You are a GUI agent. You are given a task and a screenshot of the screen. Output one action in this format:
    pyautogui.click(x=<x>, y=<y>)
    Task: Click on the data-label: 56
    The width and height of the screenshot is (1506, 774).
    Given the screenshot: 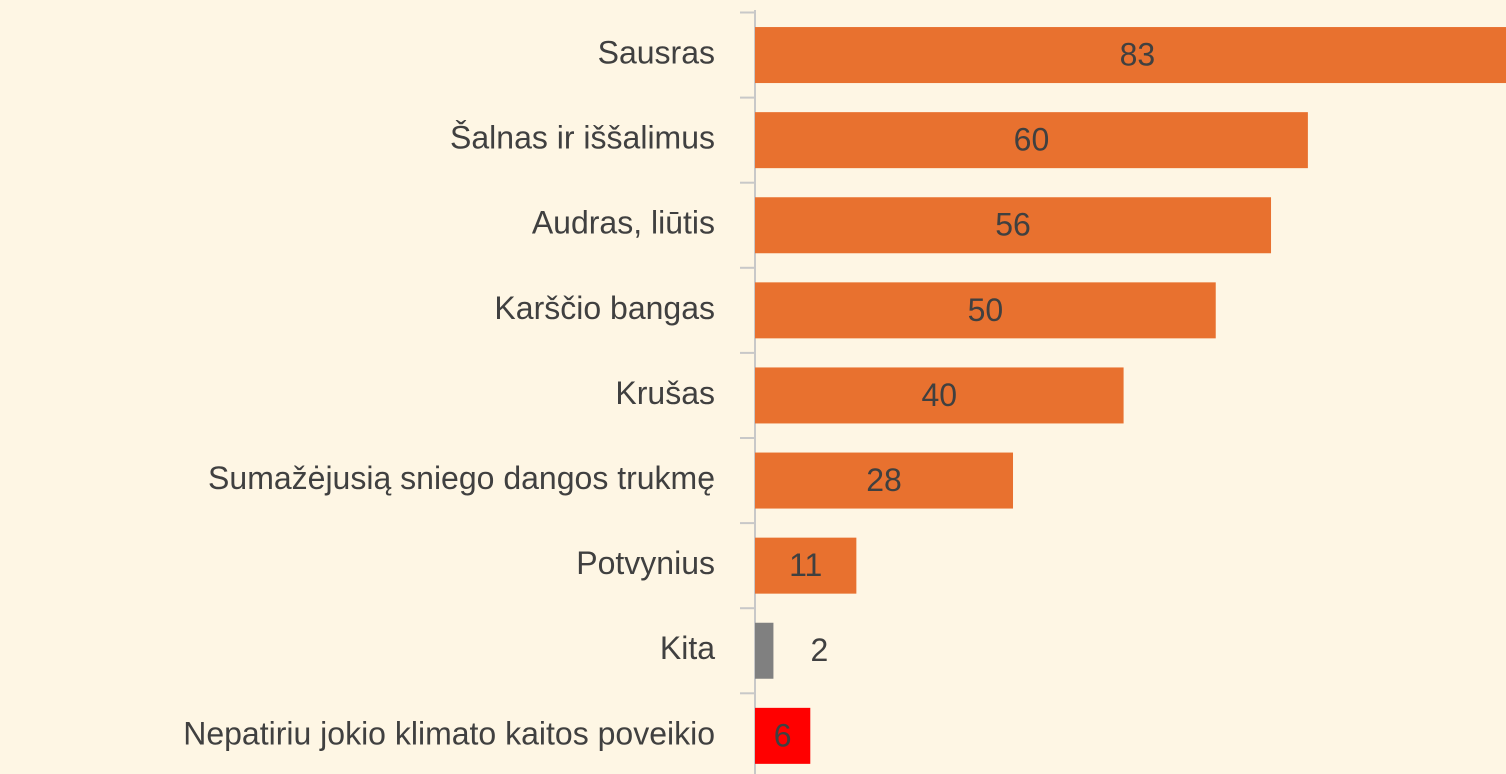 What is the action you would take?
    pyautogui.click(x=1013, y=225)
    